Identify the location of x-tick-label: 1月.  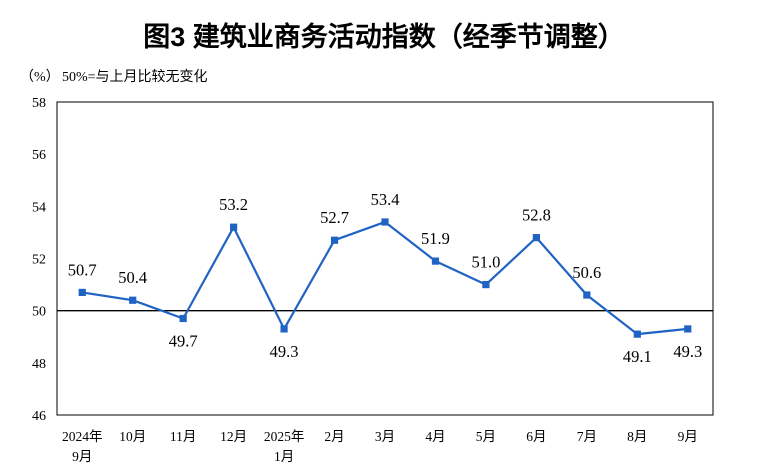
(284, 456).